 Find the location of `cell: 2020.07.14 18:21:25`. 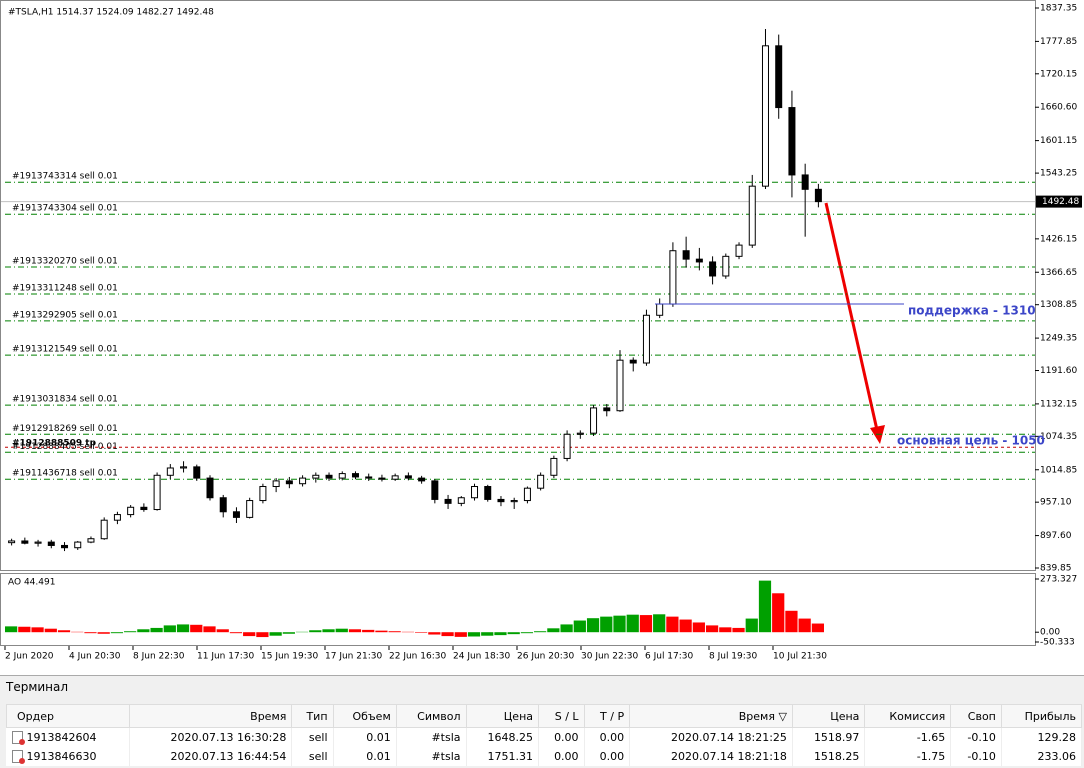

cell: 2020.07.14 18:21:25 is located at coordinates (711, 738).